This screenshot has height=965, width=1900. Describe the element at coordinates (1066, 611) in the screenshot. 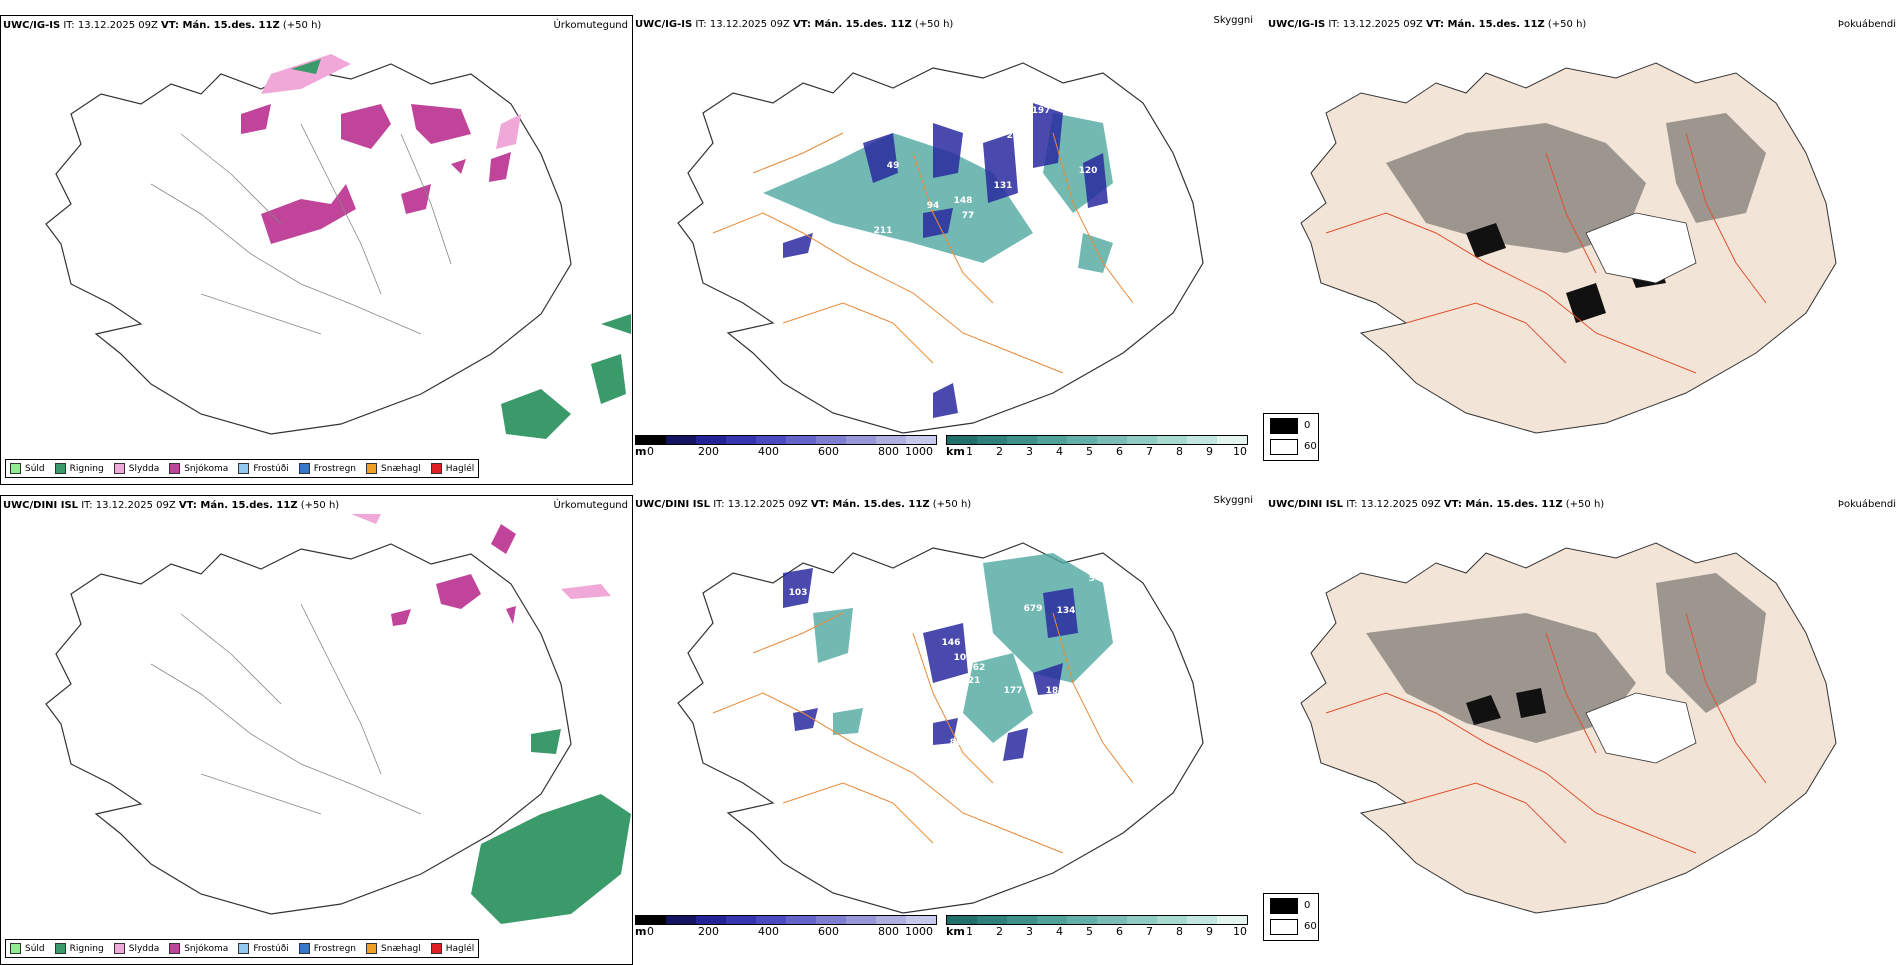

I see `svg-text: 134` at that location.